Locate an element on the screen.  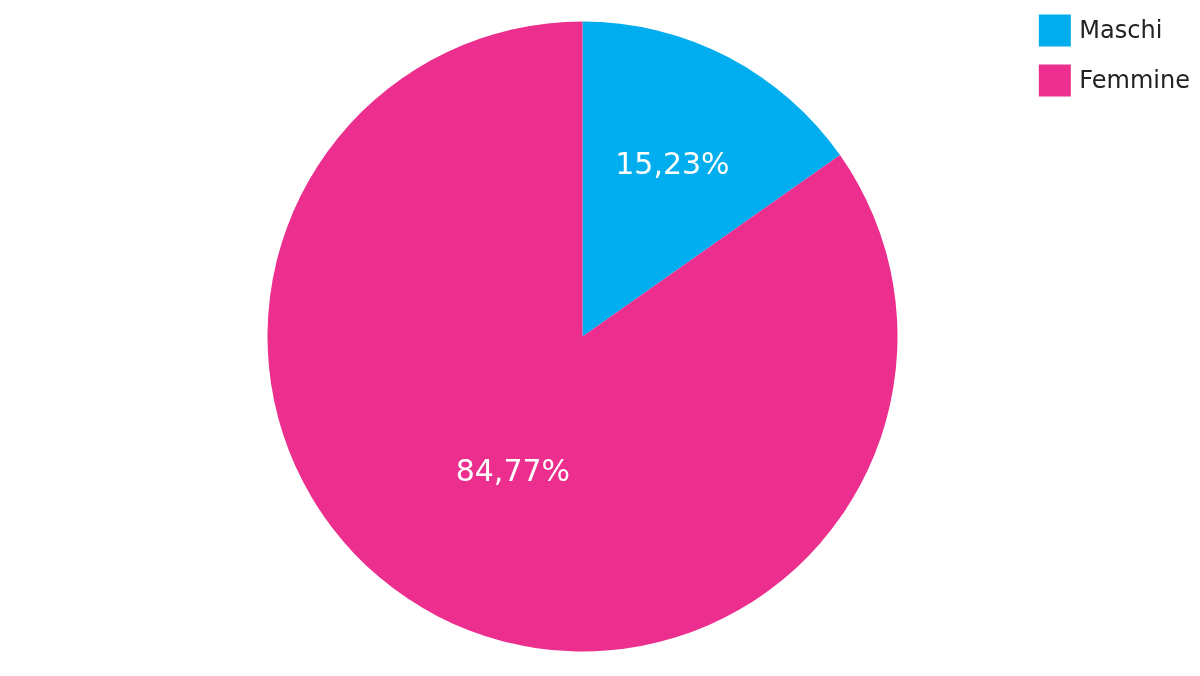
data-label: 84,77% is located at coordinates (513, 471).